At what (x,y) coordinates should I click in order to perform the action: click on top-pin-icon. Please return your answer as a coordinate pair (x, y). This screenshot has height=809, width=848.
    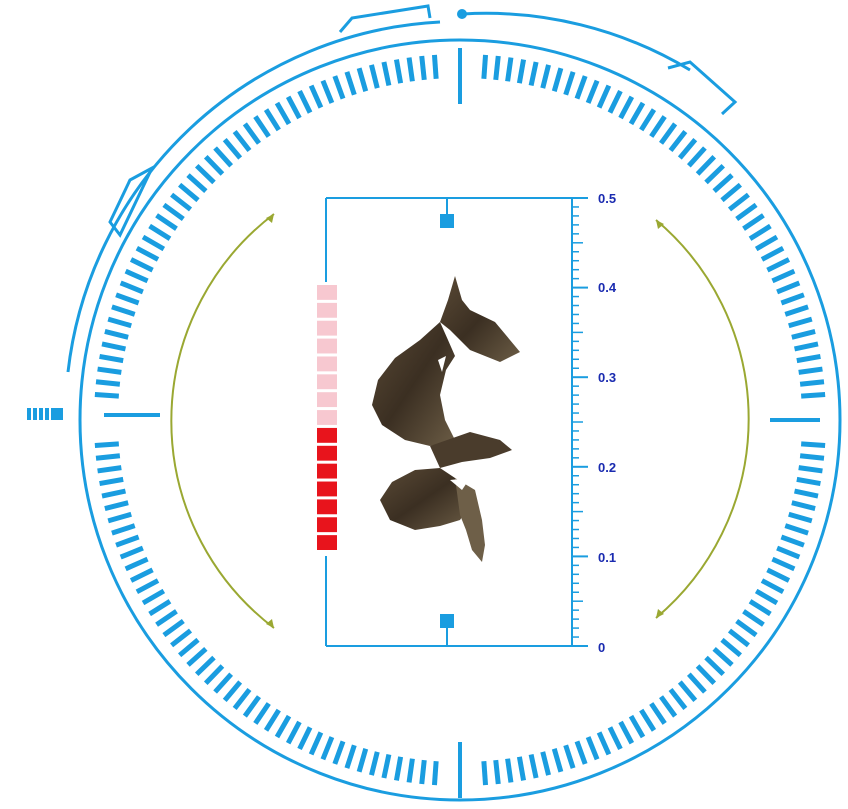
    Looking at the image, I should click on (462, 14).